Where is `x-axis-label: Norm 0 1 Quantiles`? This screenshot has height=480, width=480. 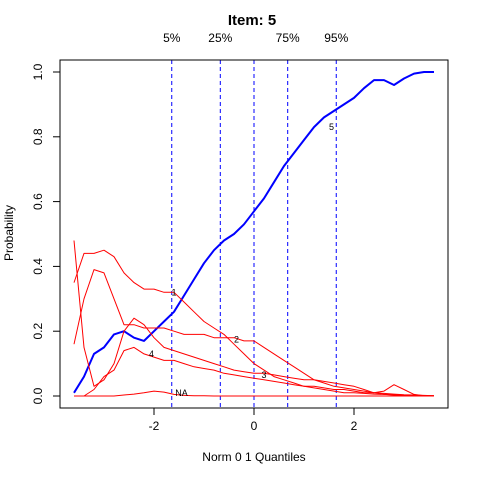
x-axis-label: Norm 0 1 Quantiles is located at coordinates (253, 457).